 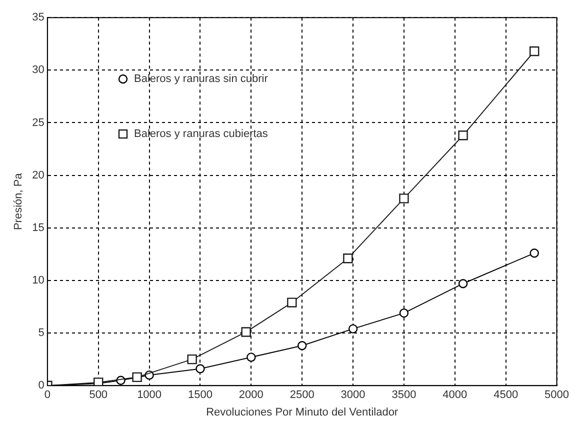 I want to click on y-tick-label: 30, so click(x=38, y=70).